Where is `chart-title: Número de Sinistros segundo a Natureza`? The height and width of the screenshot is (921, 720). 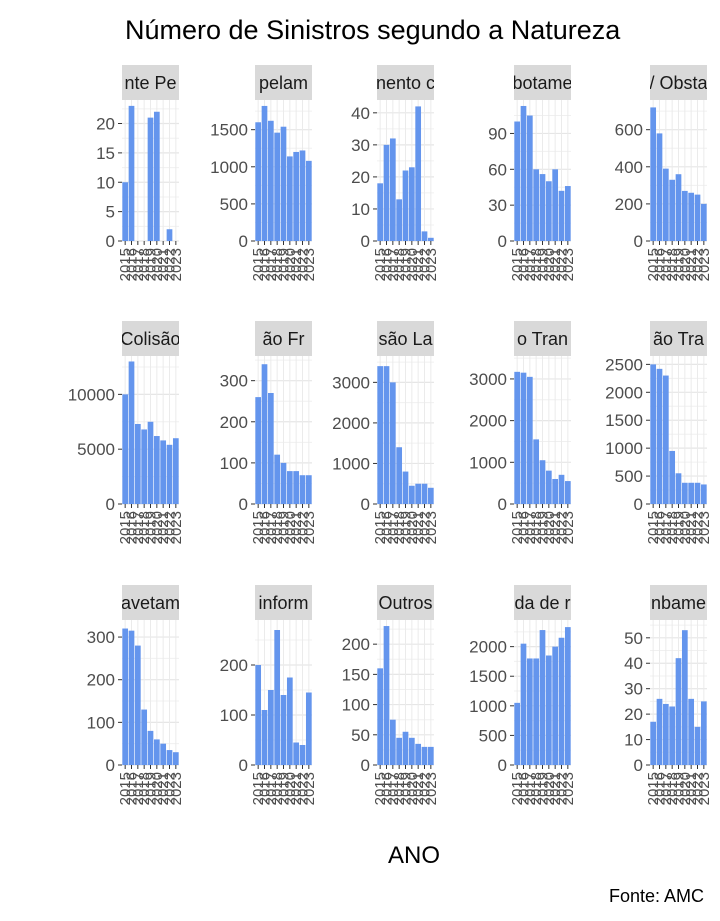
chart-title: Número de Sinistros segundo a Natureza is located at coordinates (373, 30).